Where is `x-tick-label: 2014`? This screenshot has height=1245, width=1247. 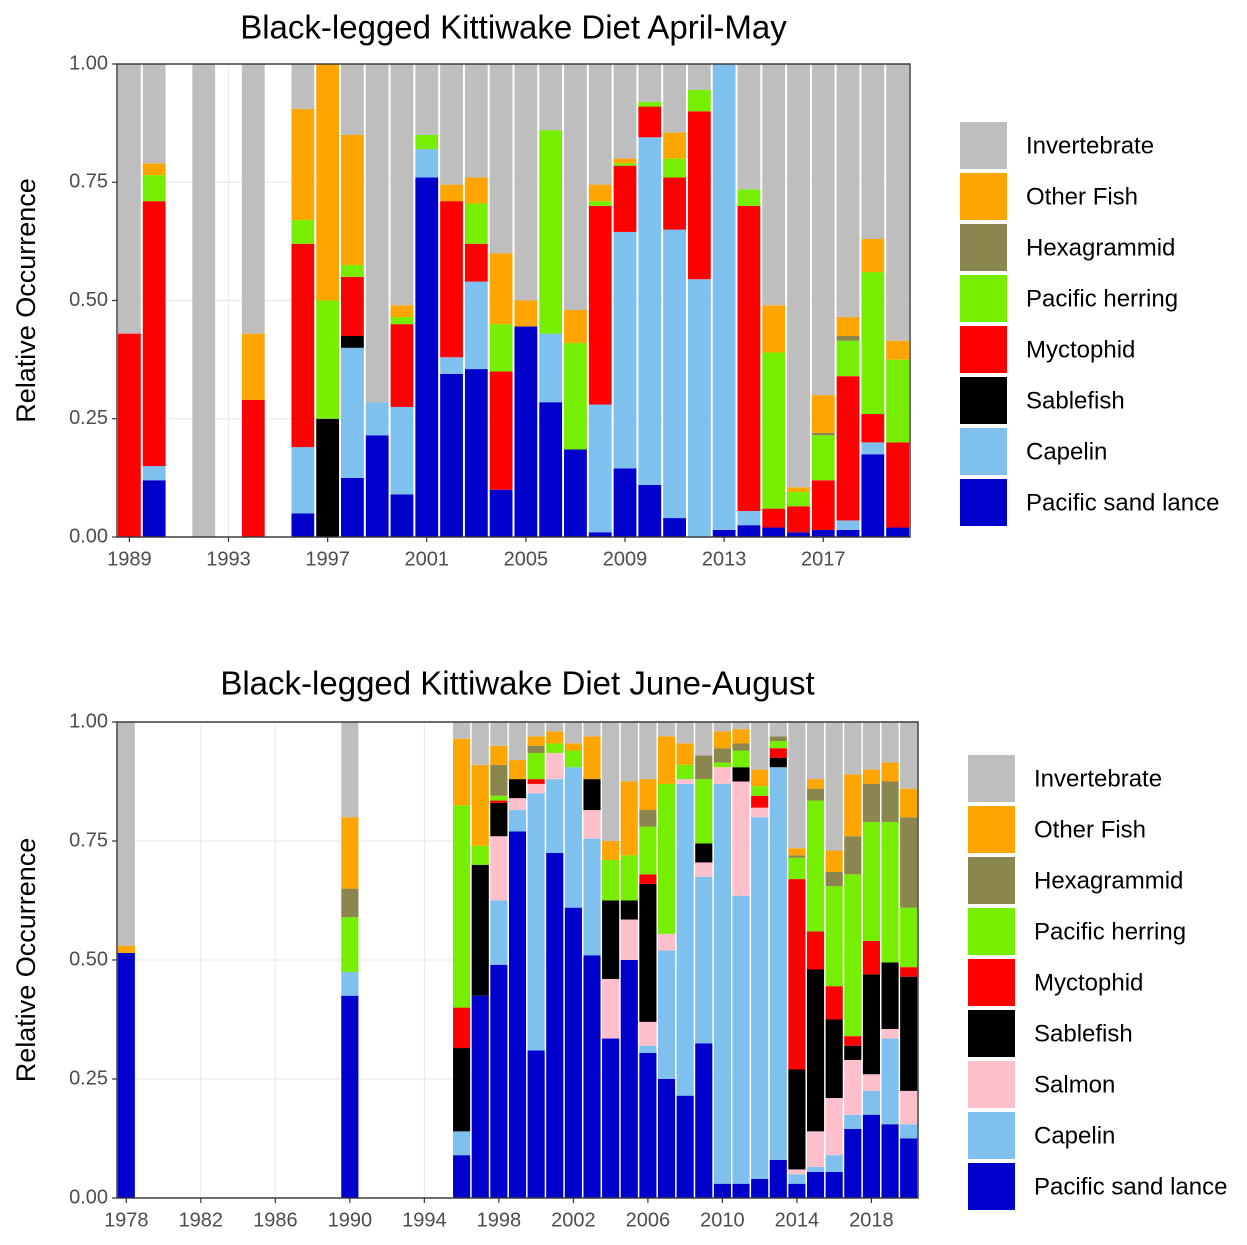
x-tick-label: 2014 is located at coordinates (797, 1220).